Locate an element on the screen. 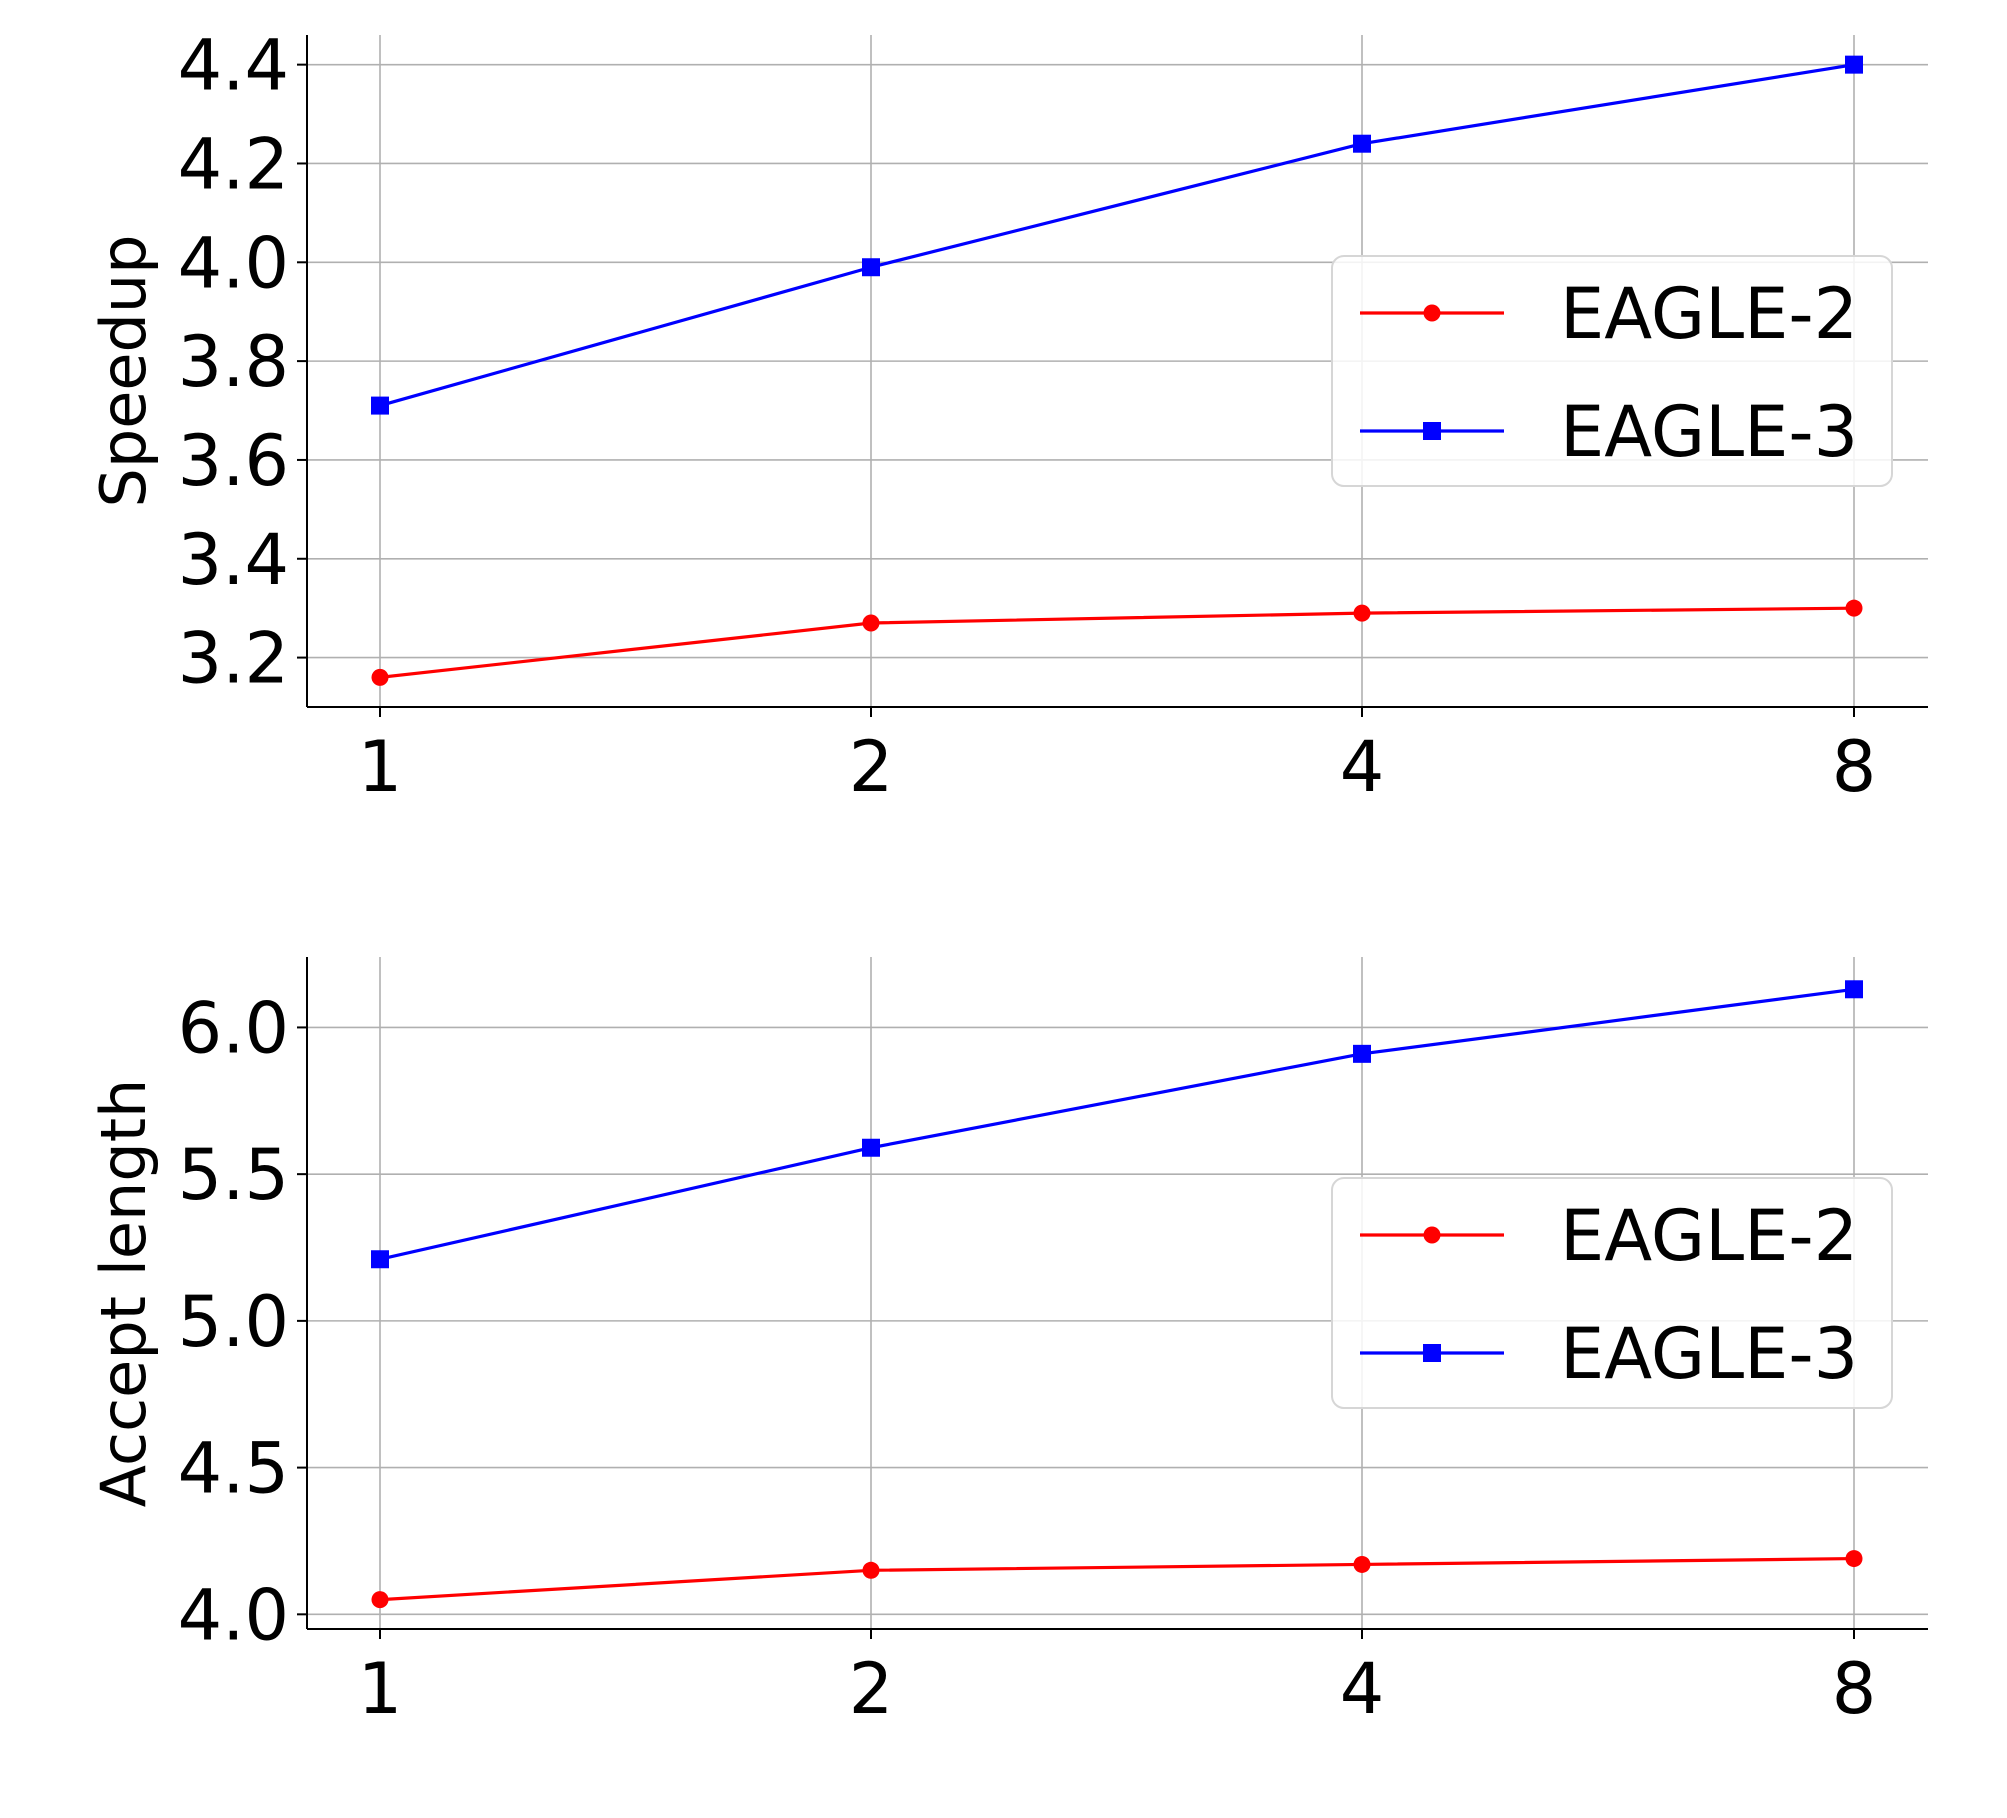 The image size is (2007, 1818). y-tick-label: 4.4 is located at coordinates (233, 66).